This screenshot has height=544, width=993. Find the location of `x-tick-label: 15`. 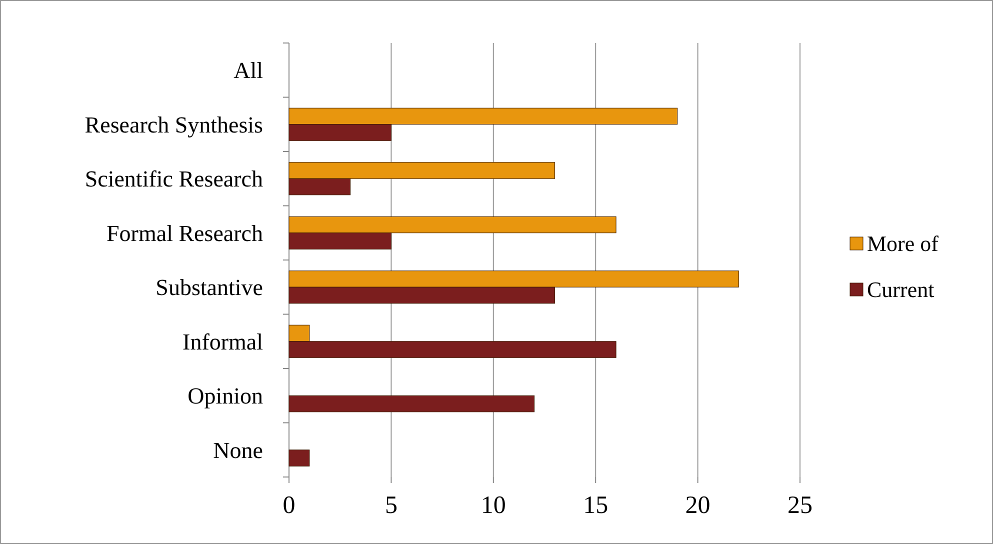

x-tick-label: 15 is located at coordinates (595, 505).